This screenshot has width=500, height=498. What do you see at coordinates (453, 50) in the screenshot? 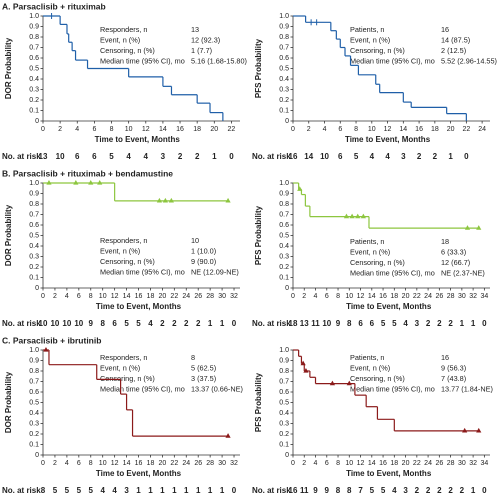
I see `stat-value: 2 (12.5)` at bounding box center [453, 50].